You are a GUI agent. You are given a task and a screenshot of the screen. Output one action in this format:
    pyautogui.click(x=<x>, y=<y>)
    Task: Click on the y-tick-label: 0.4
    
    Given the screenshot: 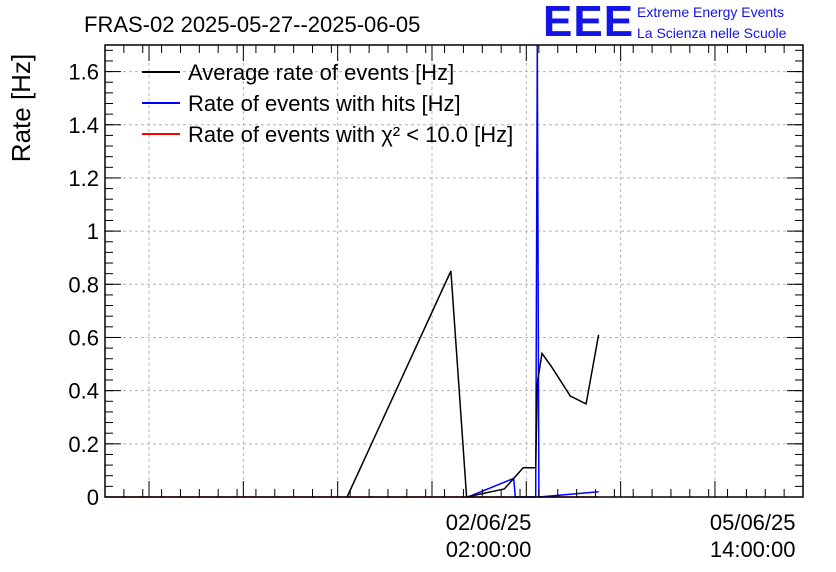 What is the action you would take?
    pyautogui.click(x=83, y=391)
    